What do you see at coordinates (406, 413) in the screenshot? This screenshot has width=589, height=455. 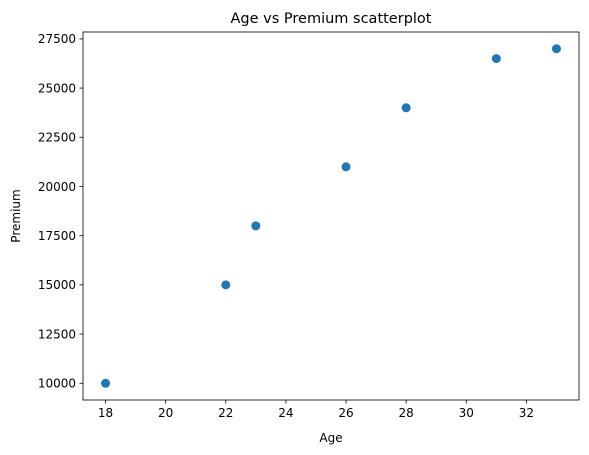 I see `x-tick-label: 28` at bounding box center [406, 413].